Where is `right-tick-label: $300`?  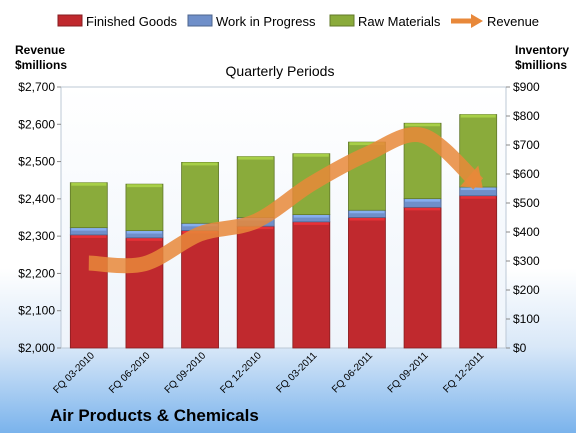
right-tick-label: $300 is located at coordinates (526, 261).